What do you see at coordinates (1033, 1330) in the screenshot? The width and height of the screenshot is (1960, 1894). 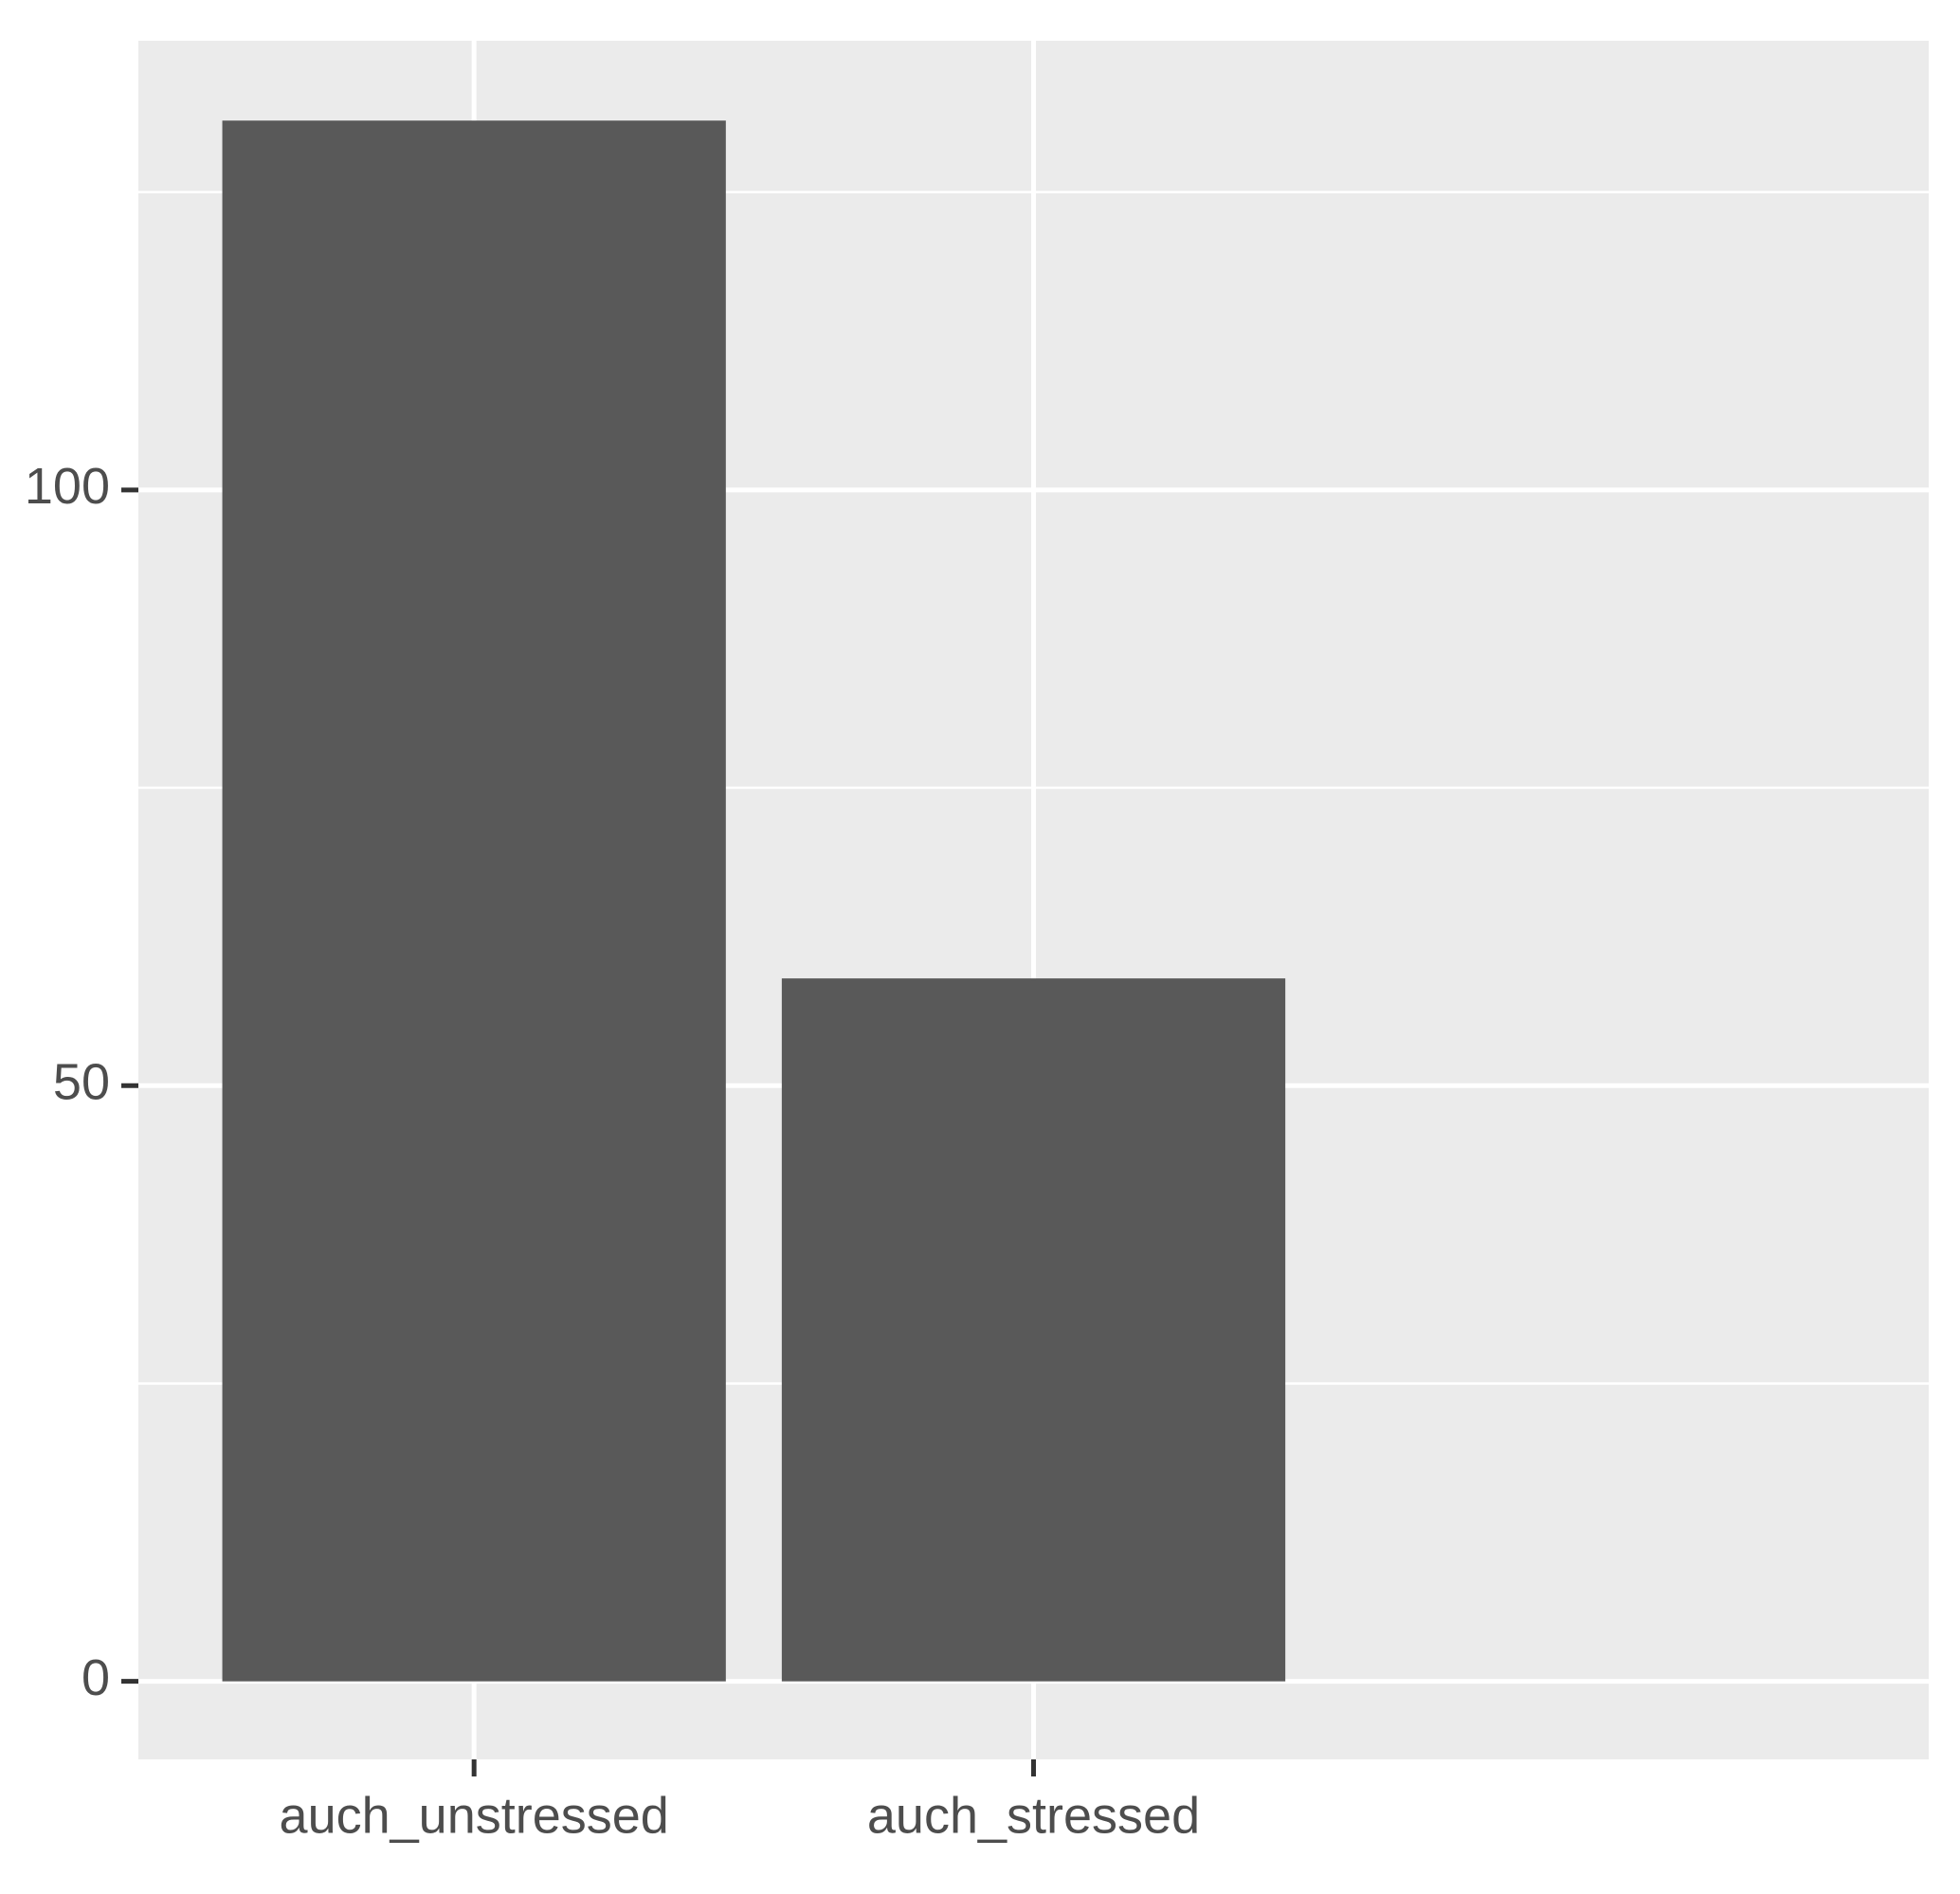 I see `bar` at bounding box center [1033, 1330].